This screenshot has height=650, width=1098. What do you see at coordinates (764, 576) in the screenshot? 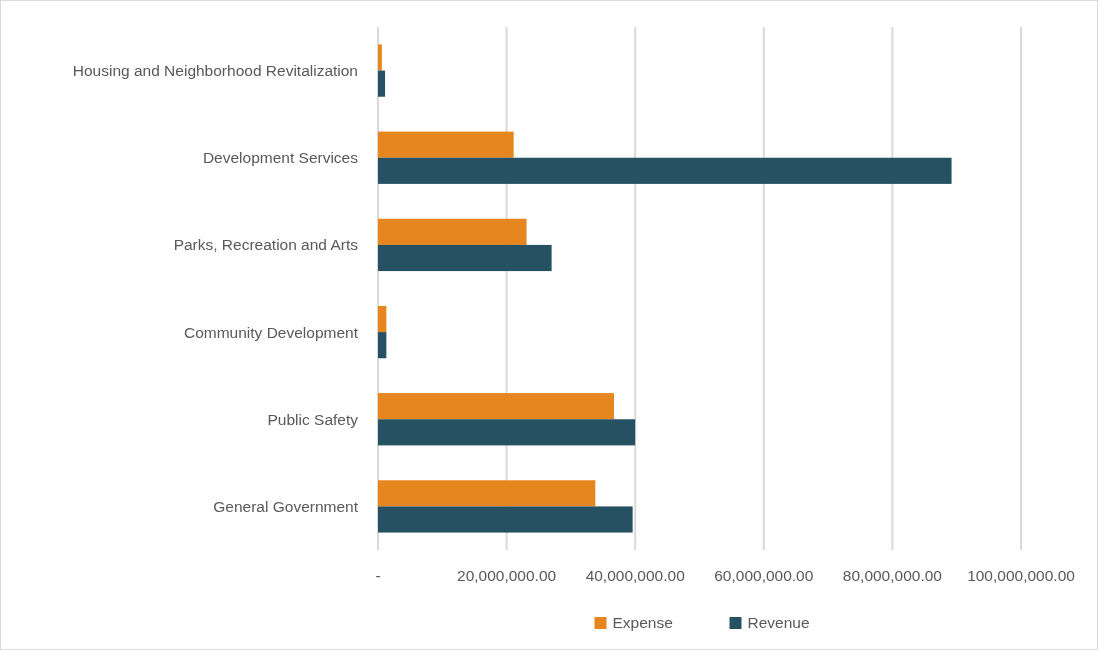
I see `x-tick-label: 60,000,000.00` at bounding box center [764, 576].